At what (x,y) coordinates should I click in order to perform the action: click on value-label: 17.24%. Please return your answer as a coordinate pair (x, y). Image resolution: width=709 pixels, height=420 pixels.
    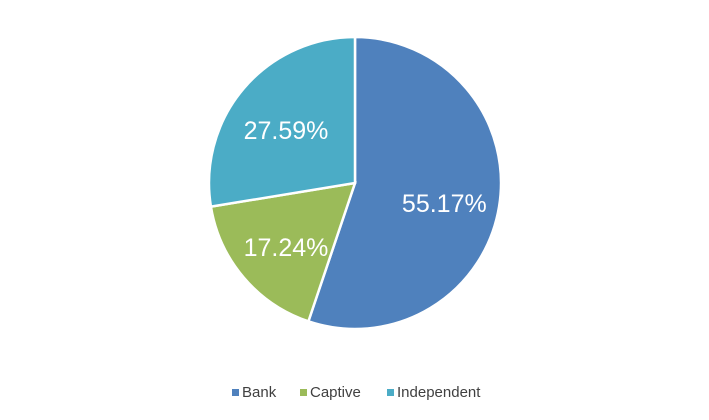
    Looking at the image, I should click on (286, 248).